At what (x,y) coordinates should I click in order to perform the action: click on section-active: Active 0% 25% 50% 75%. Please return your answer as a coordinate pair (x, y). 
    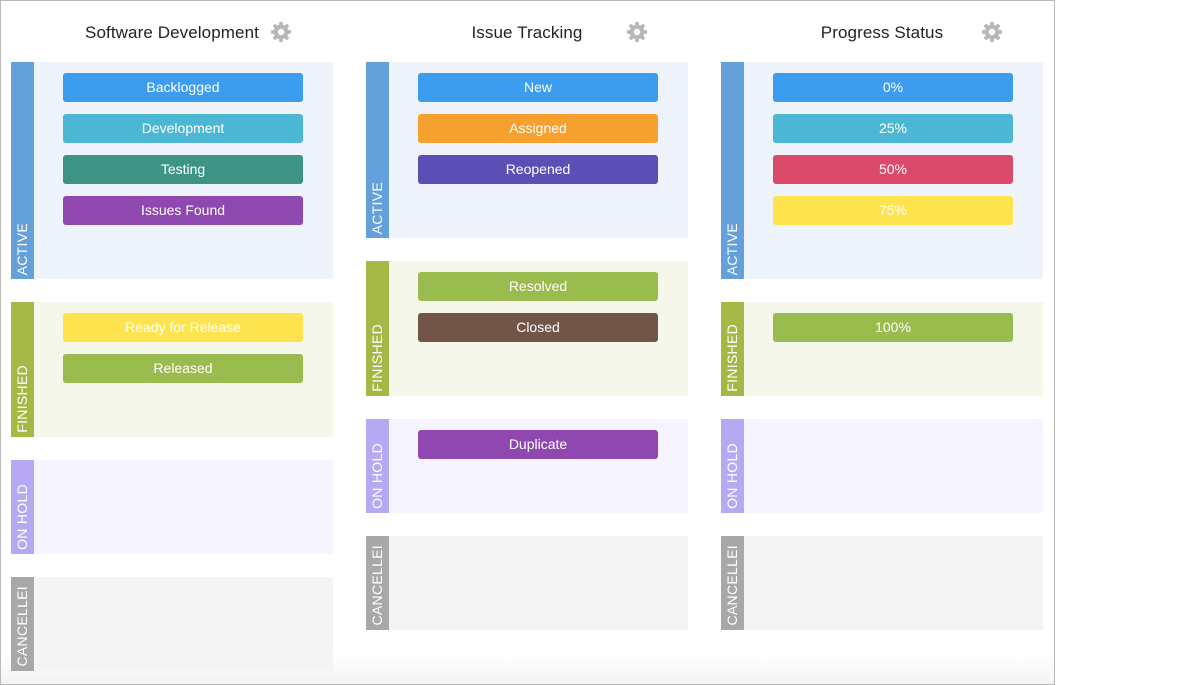
    Looking at the image, I should click on (882, 170).